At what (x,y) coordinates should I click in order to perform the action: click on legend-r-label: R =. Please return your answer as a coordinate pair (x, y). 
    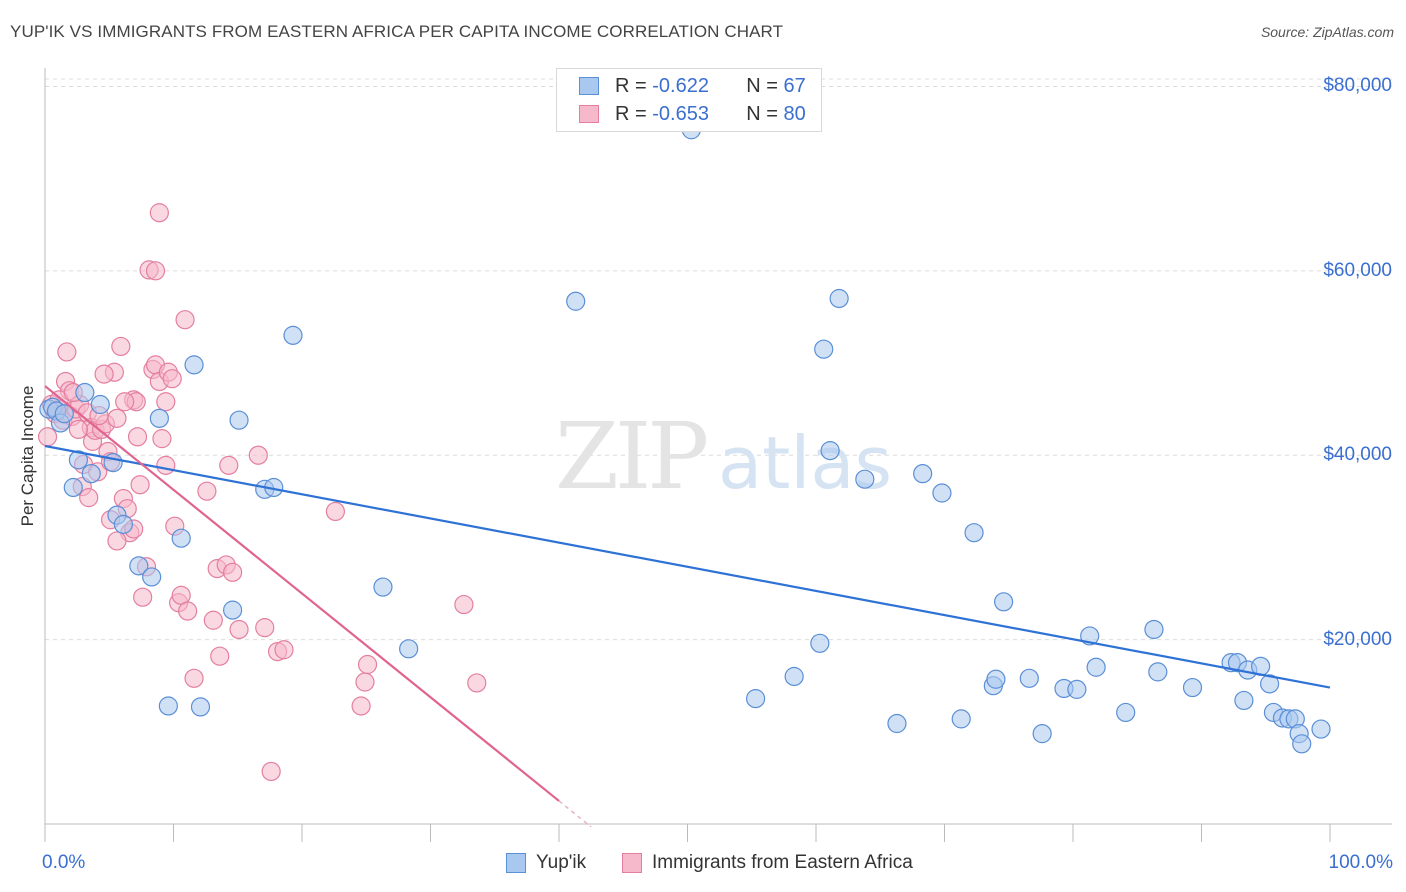
    Looking at the image, I should click on (631, 85).